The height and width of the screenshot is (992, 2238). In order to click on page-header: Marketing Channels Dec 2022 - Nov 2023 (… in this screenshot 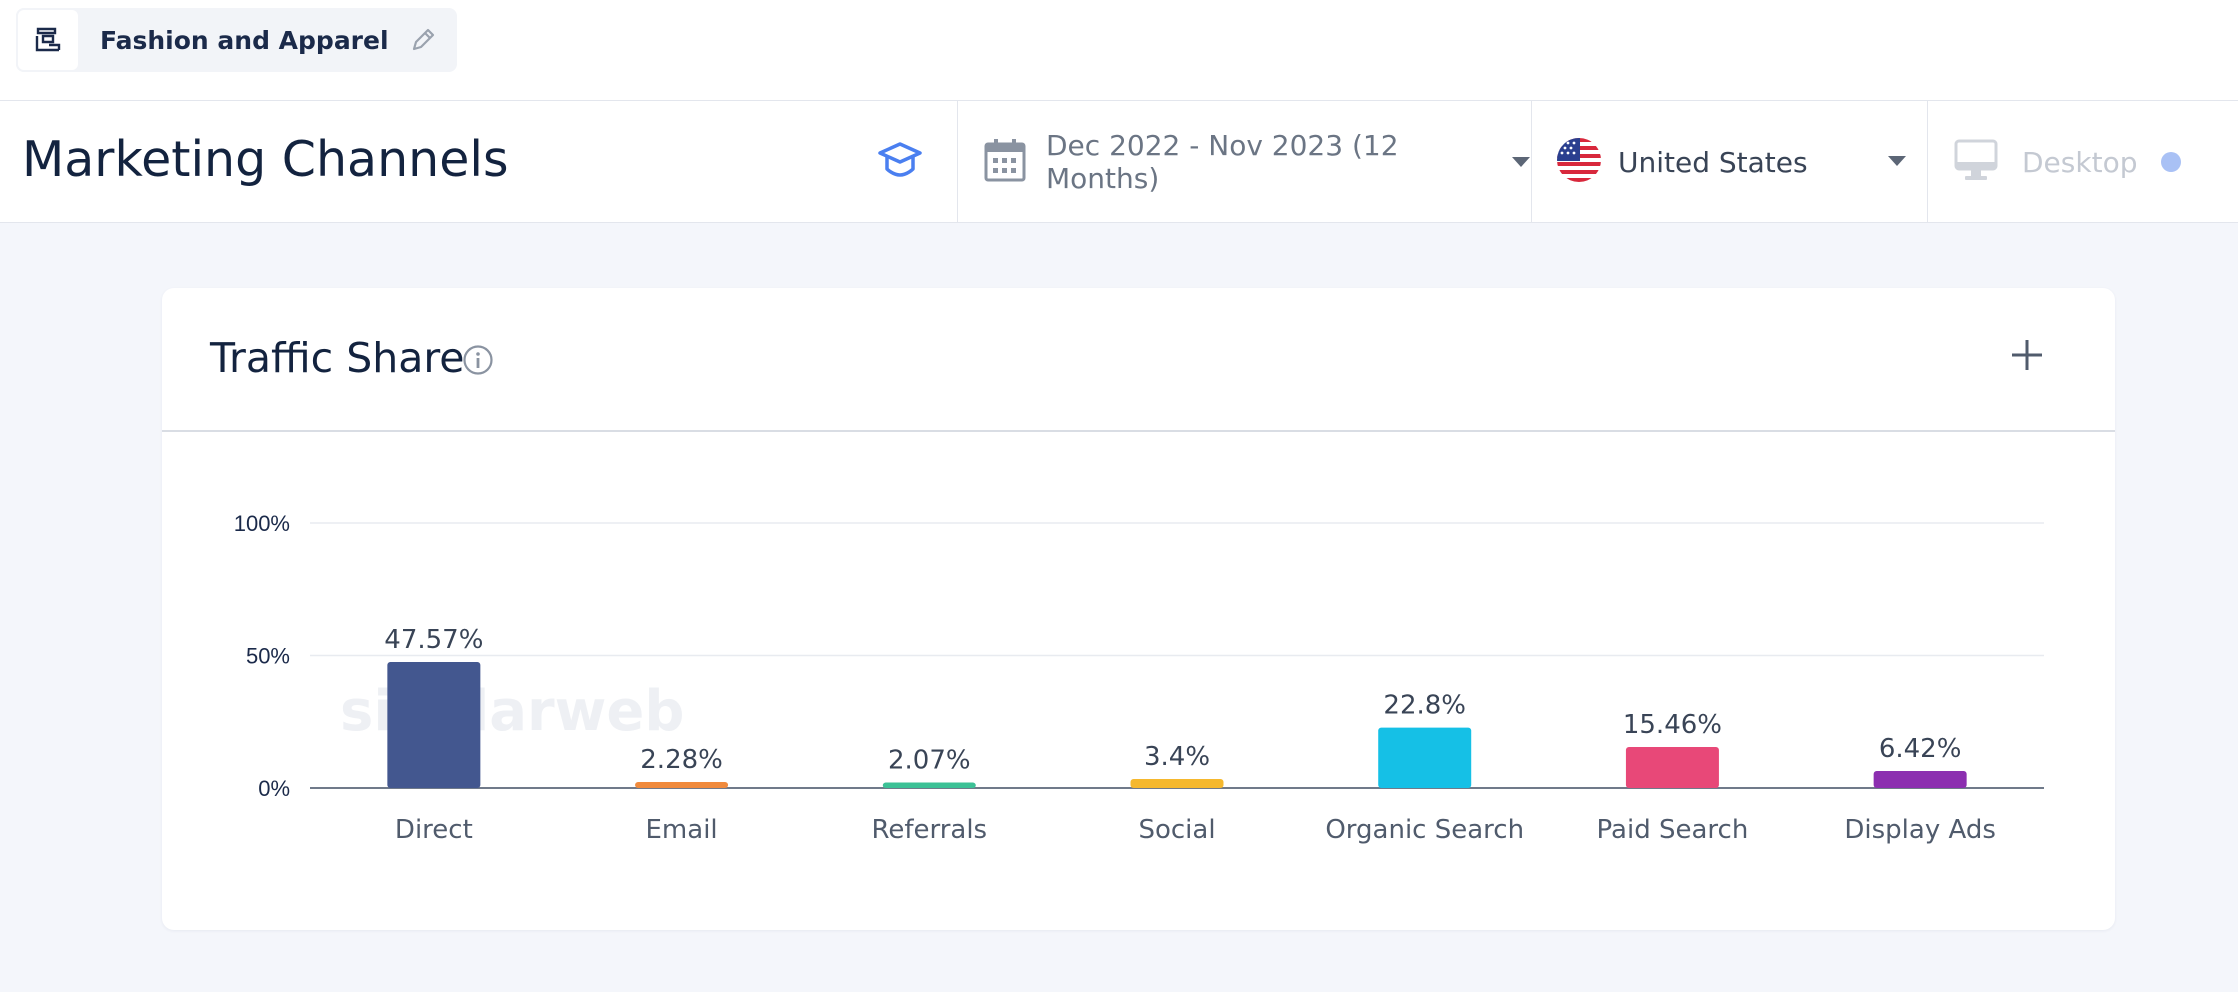, I will do `click(1119, 162)`.